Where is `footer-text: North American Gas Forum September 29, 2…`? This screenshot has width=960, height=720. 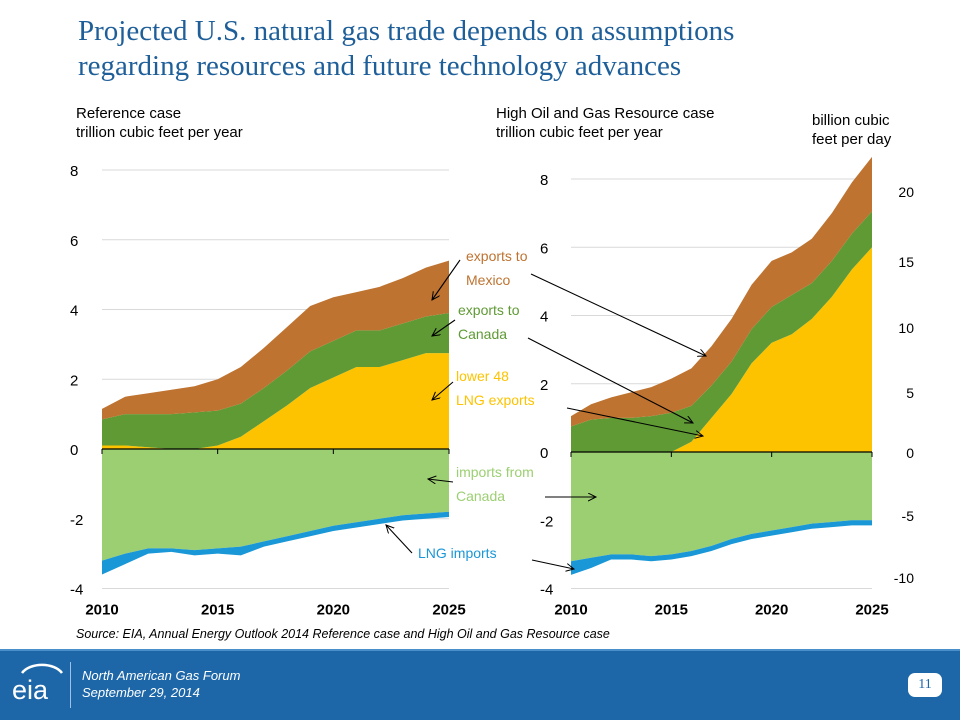
footer-text: North American Gas Forum September 29, 2… is located at coordinates (161, 684).